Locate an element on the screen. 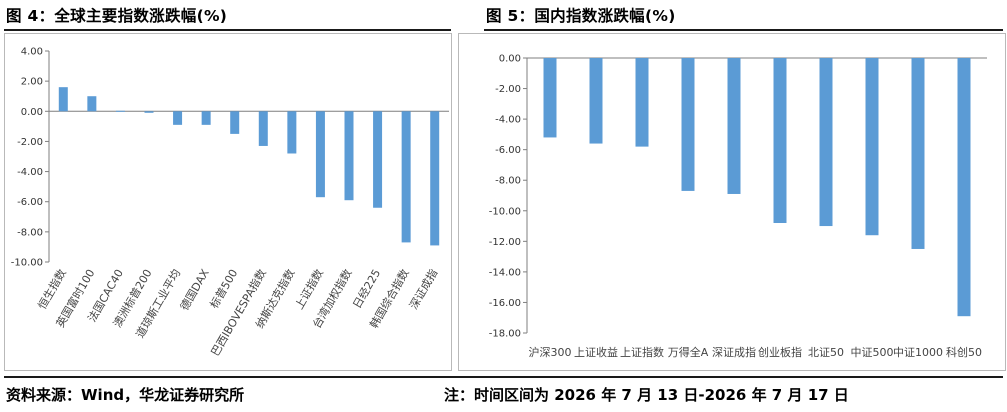  domestic-y-tick-label: -18.00 is located at coordinates (505, 334).